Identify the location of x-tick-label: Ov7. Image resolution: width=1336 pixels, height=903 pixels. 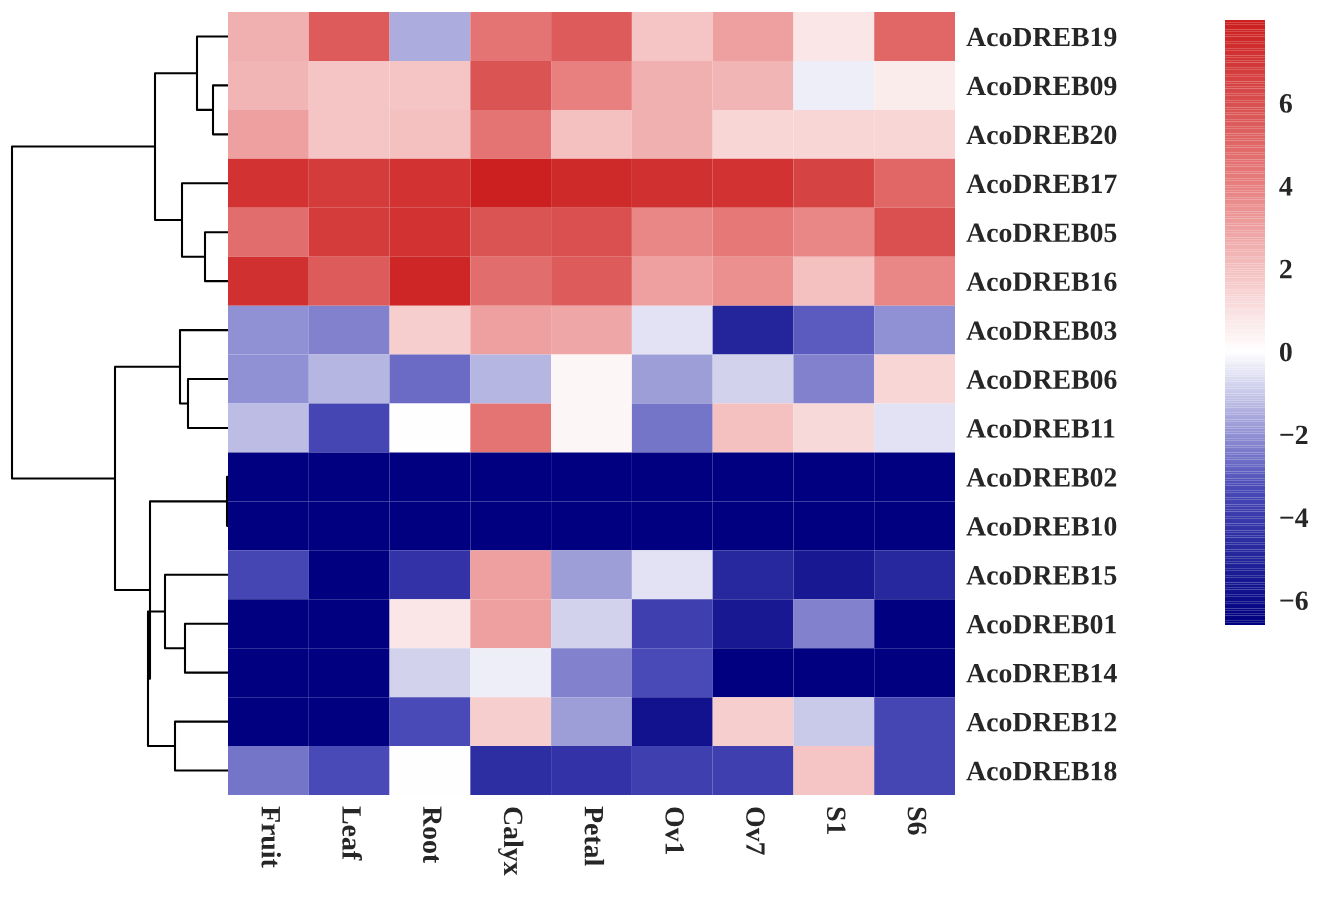
(755, 831).